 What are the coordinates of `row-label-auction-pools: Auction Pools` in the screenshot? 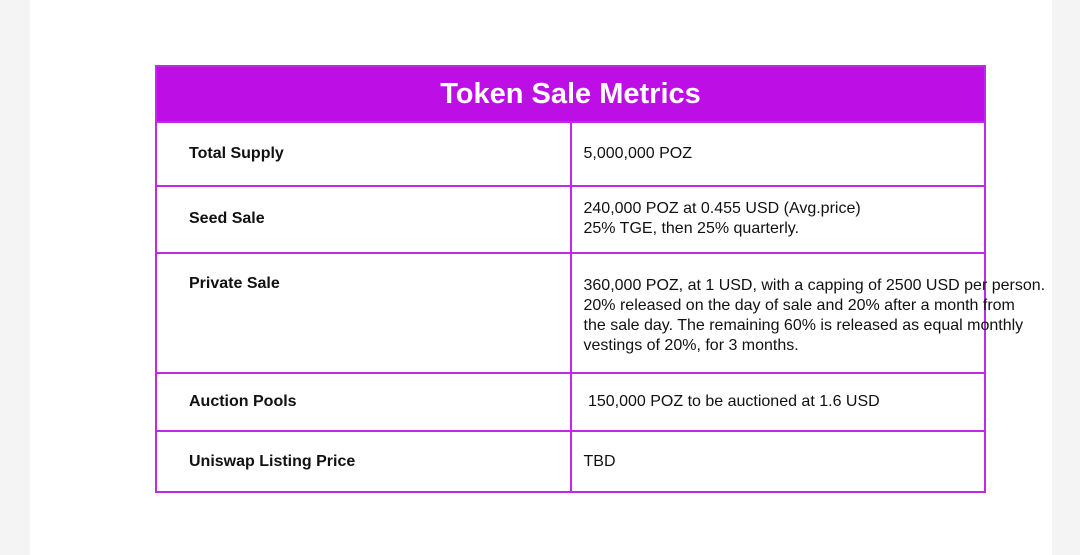 It's located at (363, 402).